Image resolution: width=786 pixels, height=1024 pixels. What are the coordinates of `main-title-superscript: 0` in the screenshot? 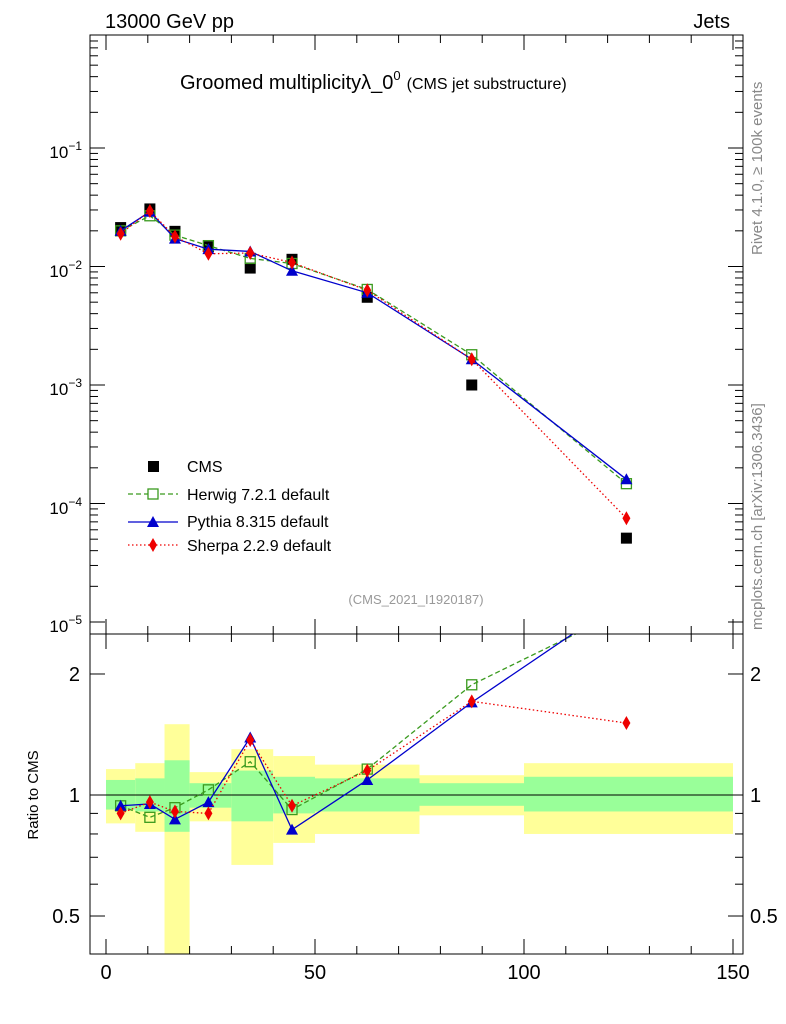 It's located at (396, 75).